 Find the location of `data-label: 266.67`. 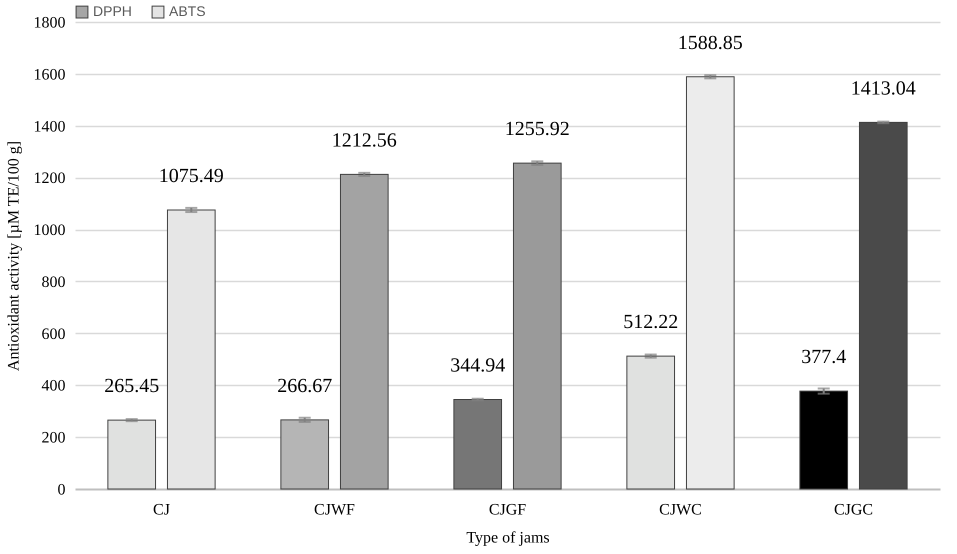

data-label: 266.67 is located at coordinates (304, 385).